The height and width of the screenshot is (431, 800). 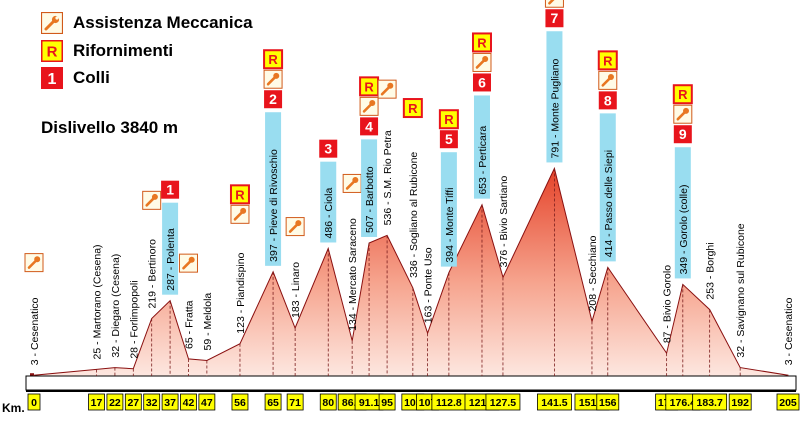 I want to click on km-label: 192, so click(x=740, y=403).